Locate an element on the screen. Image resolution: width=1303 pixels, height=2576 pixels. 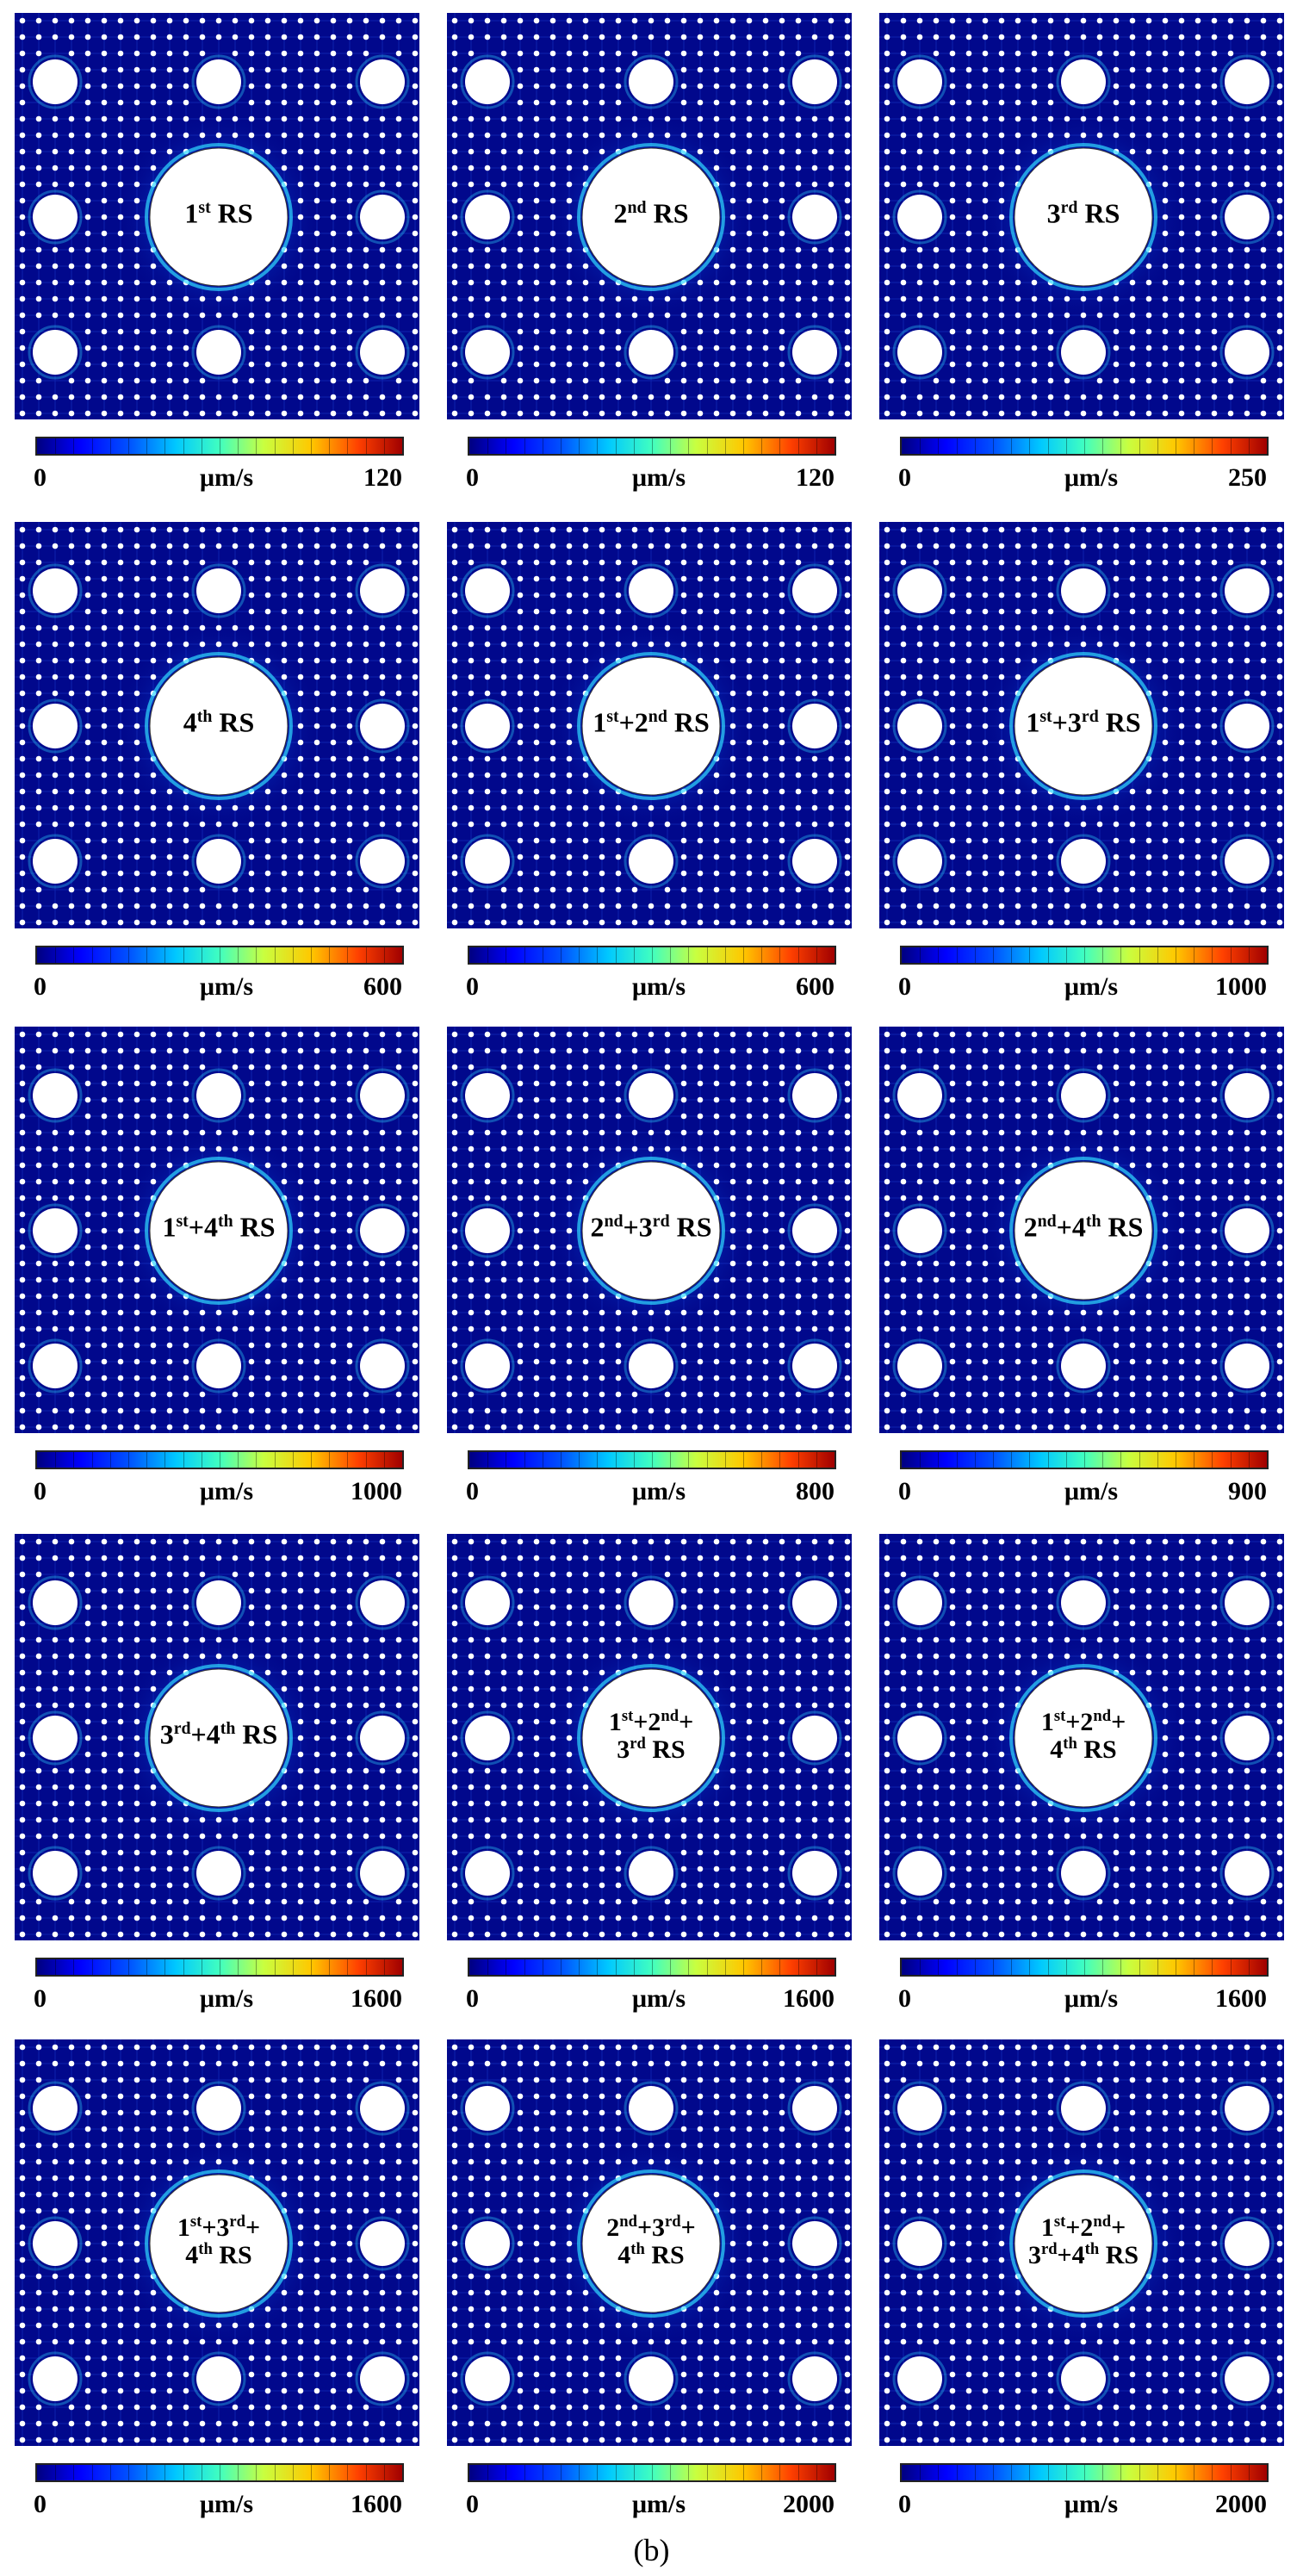
resonator-label: 3rd RS is located at coordinates (1083, 213).